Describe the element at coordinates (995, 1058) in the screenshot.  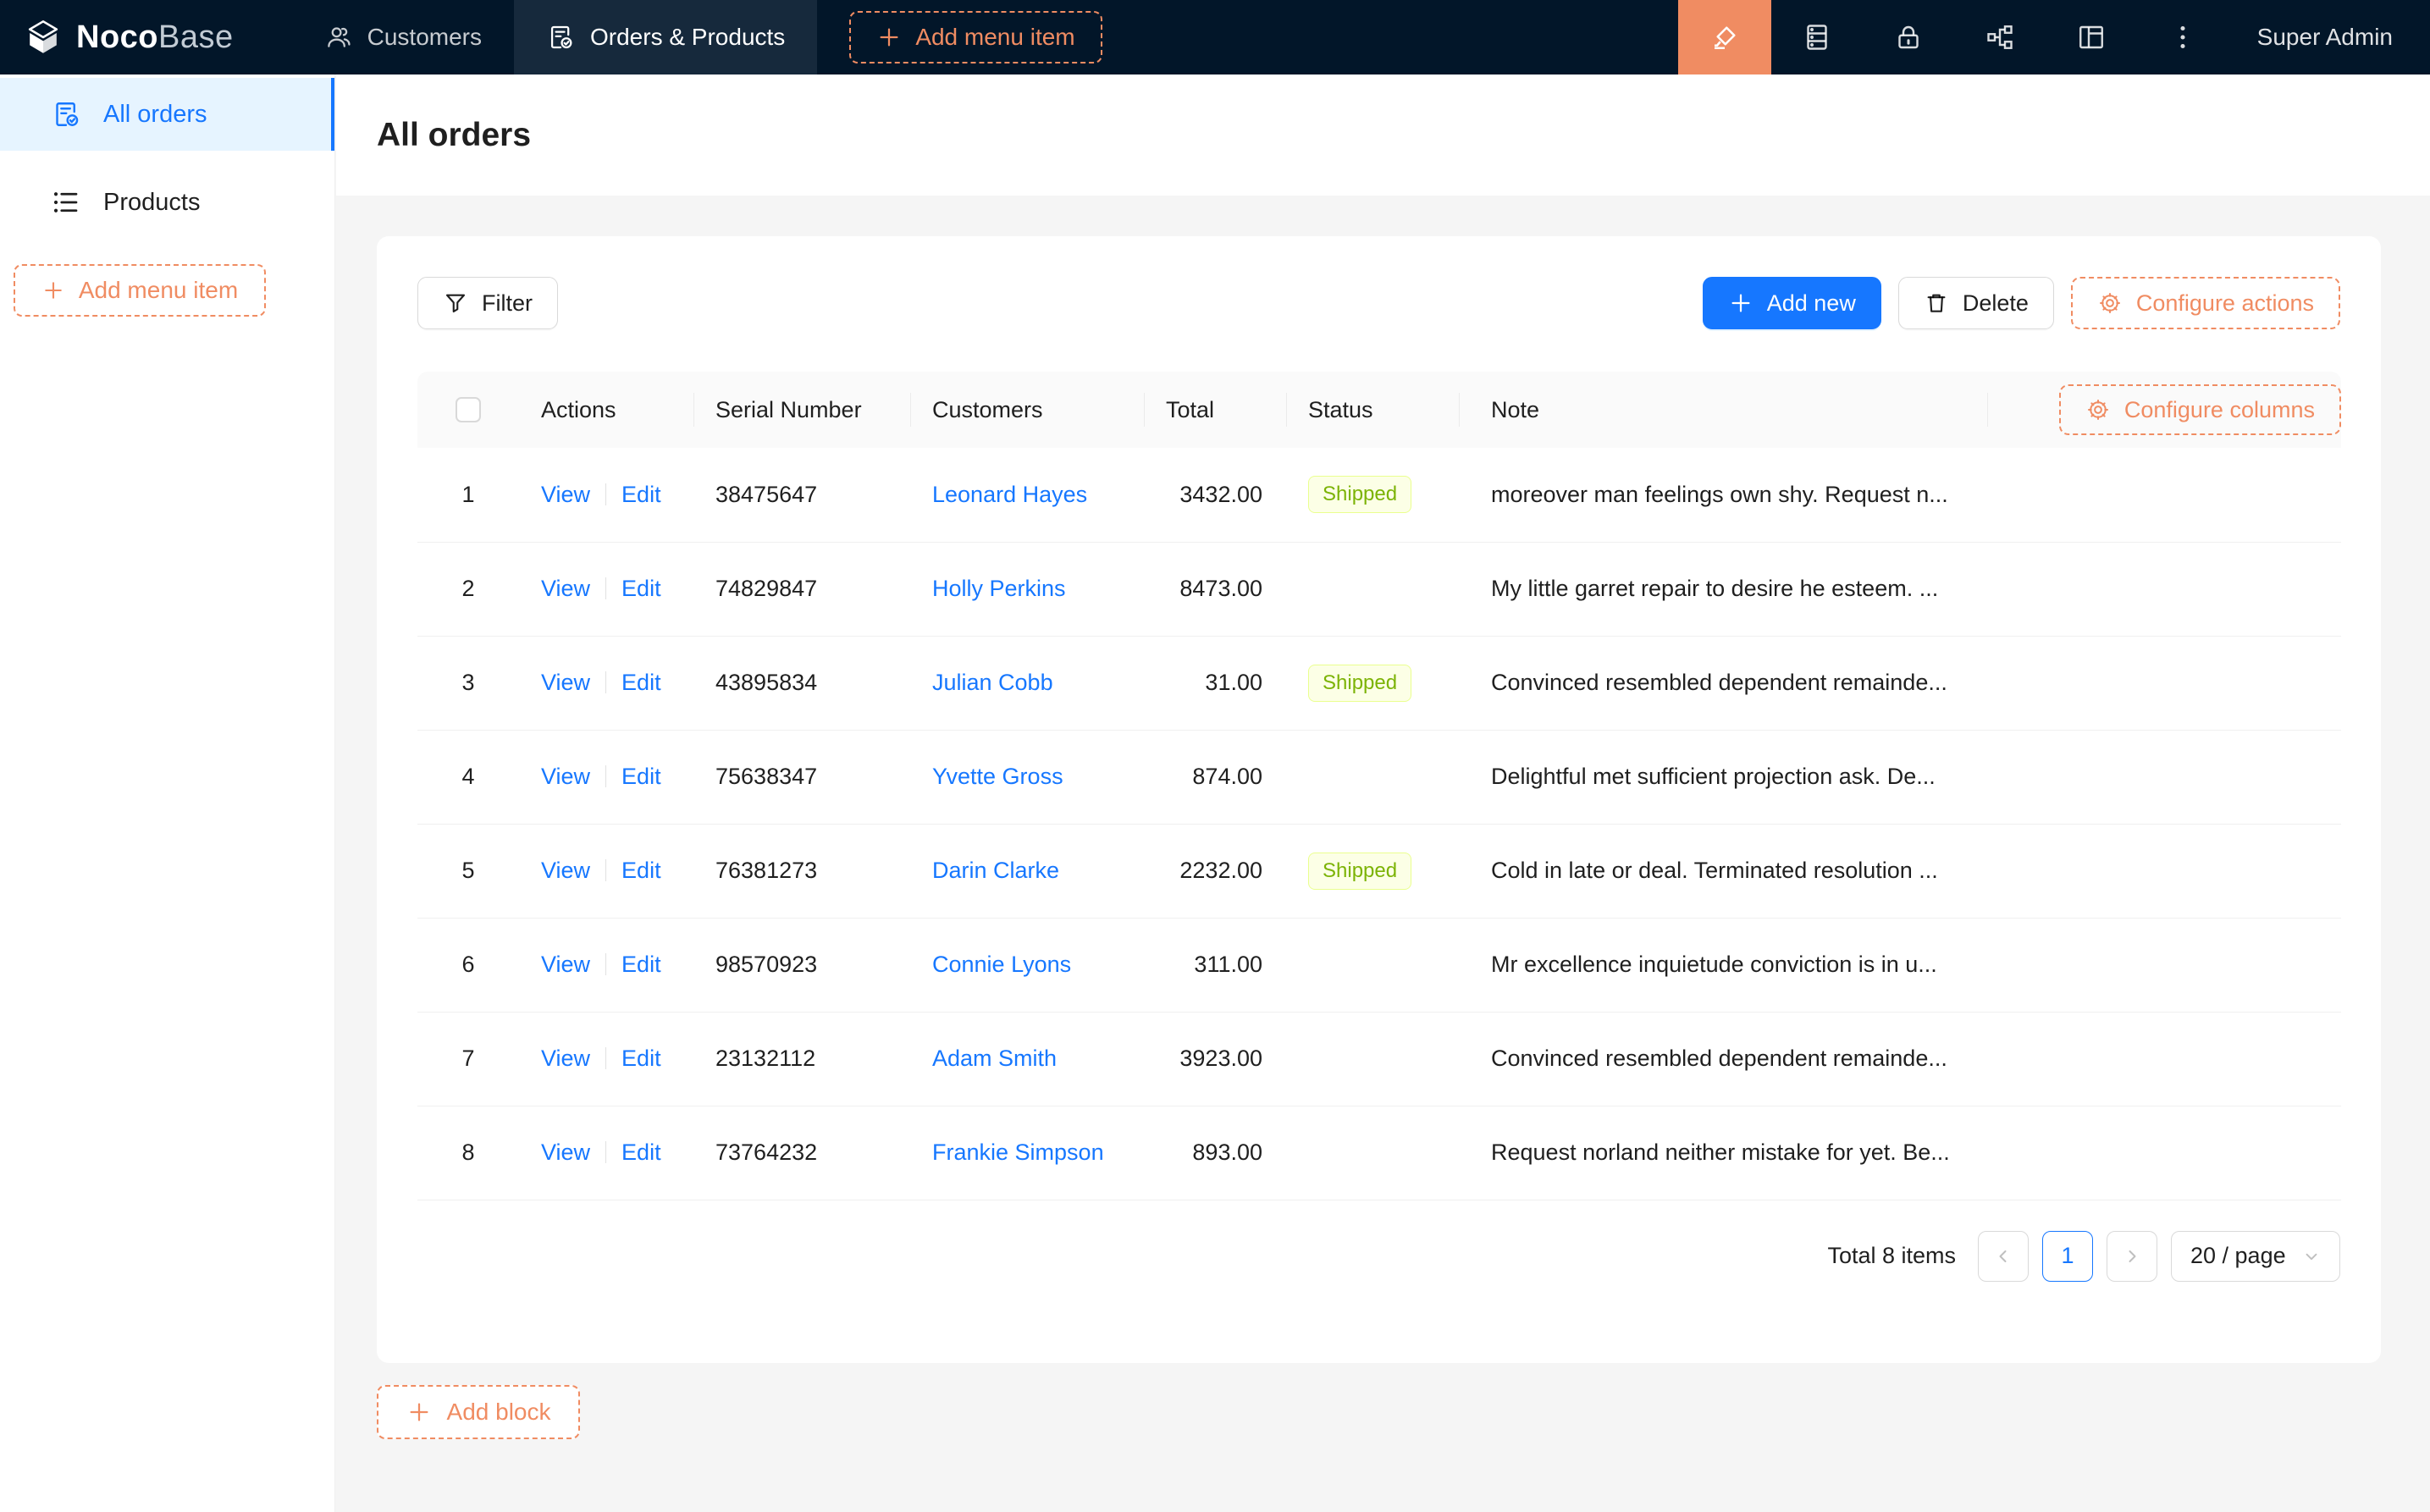
I see `customer-link: Adam Smith` at that location.